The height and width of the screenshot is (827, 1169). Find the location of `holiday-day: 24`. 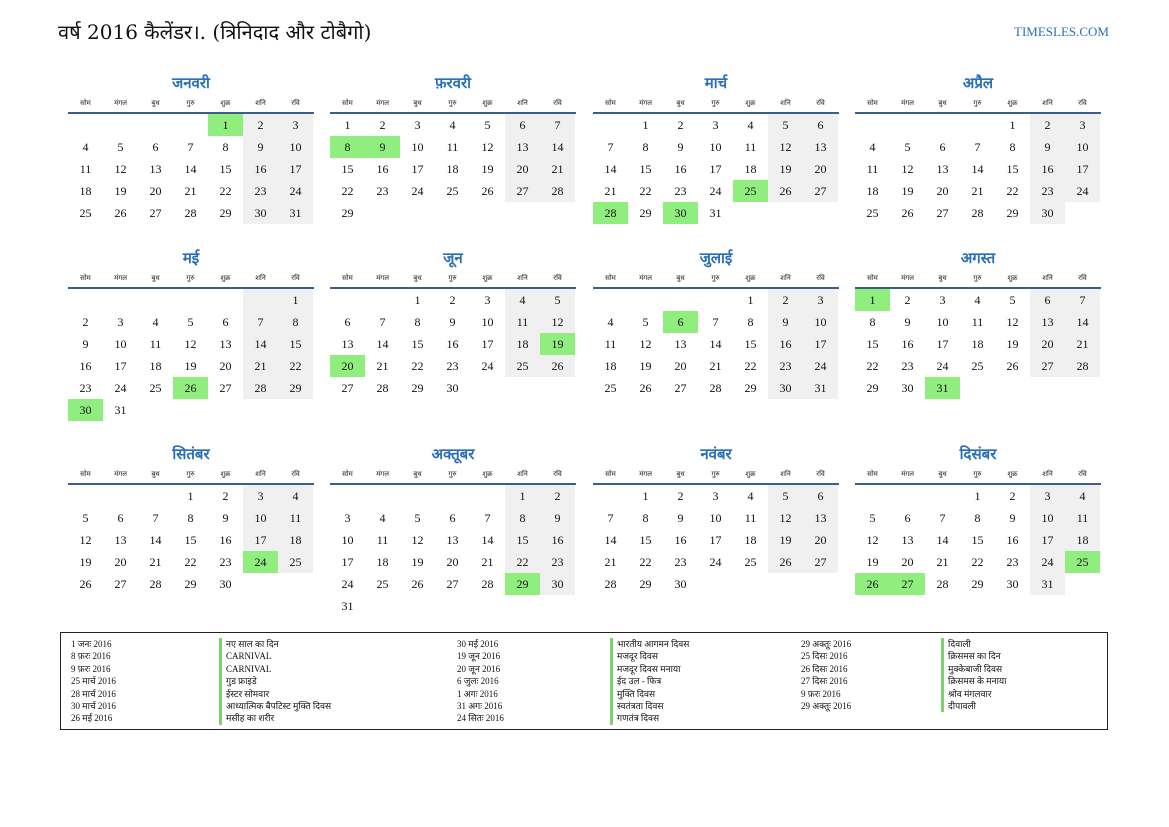

holiday-day: 24 is located at coordinates (260, 562).